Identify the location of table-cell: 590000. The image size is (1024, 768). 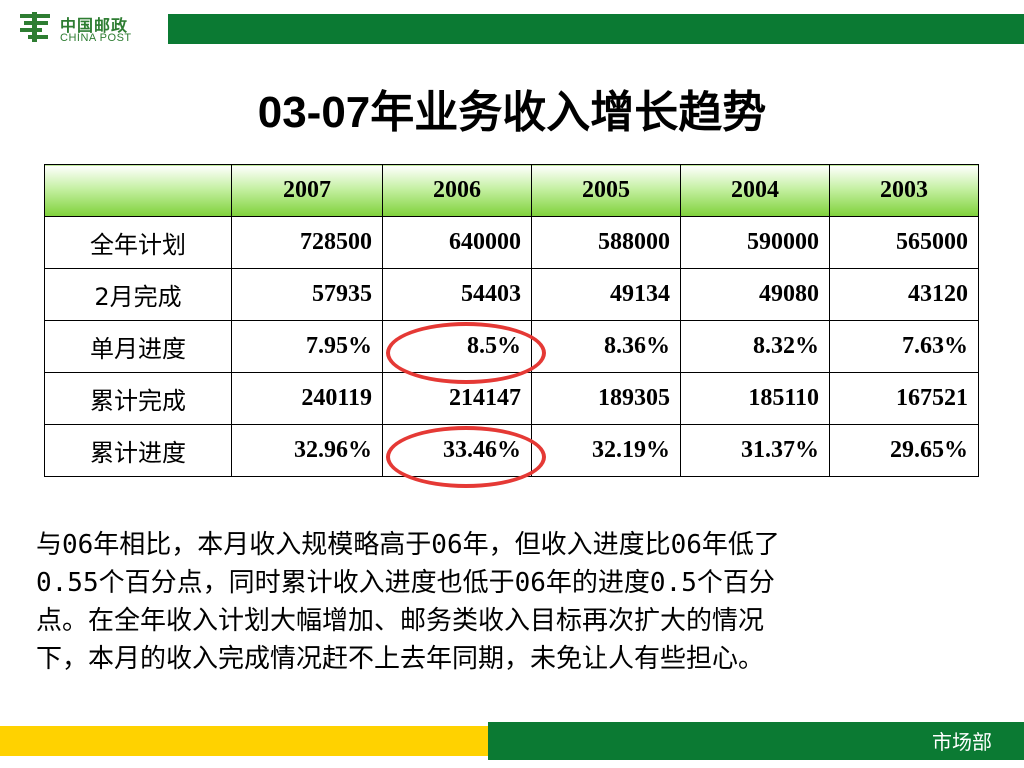
(755, 242).